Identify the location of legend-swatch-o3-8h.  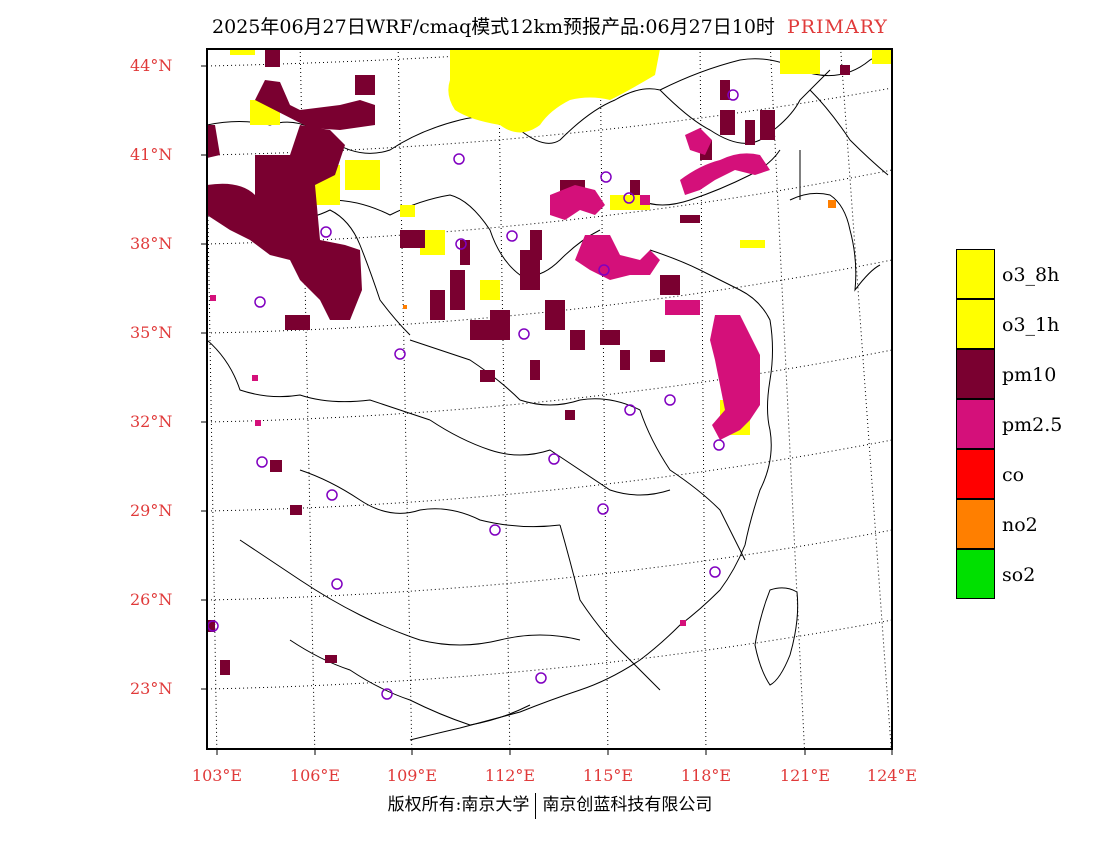
(975, 274).